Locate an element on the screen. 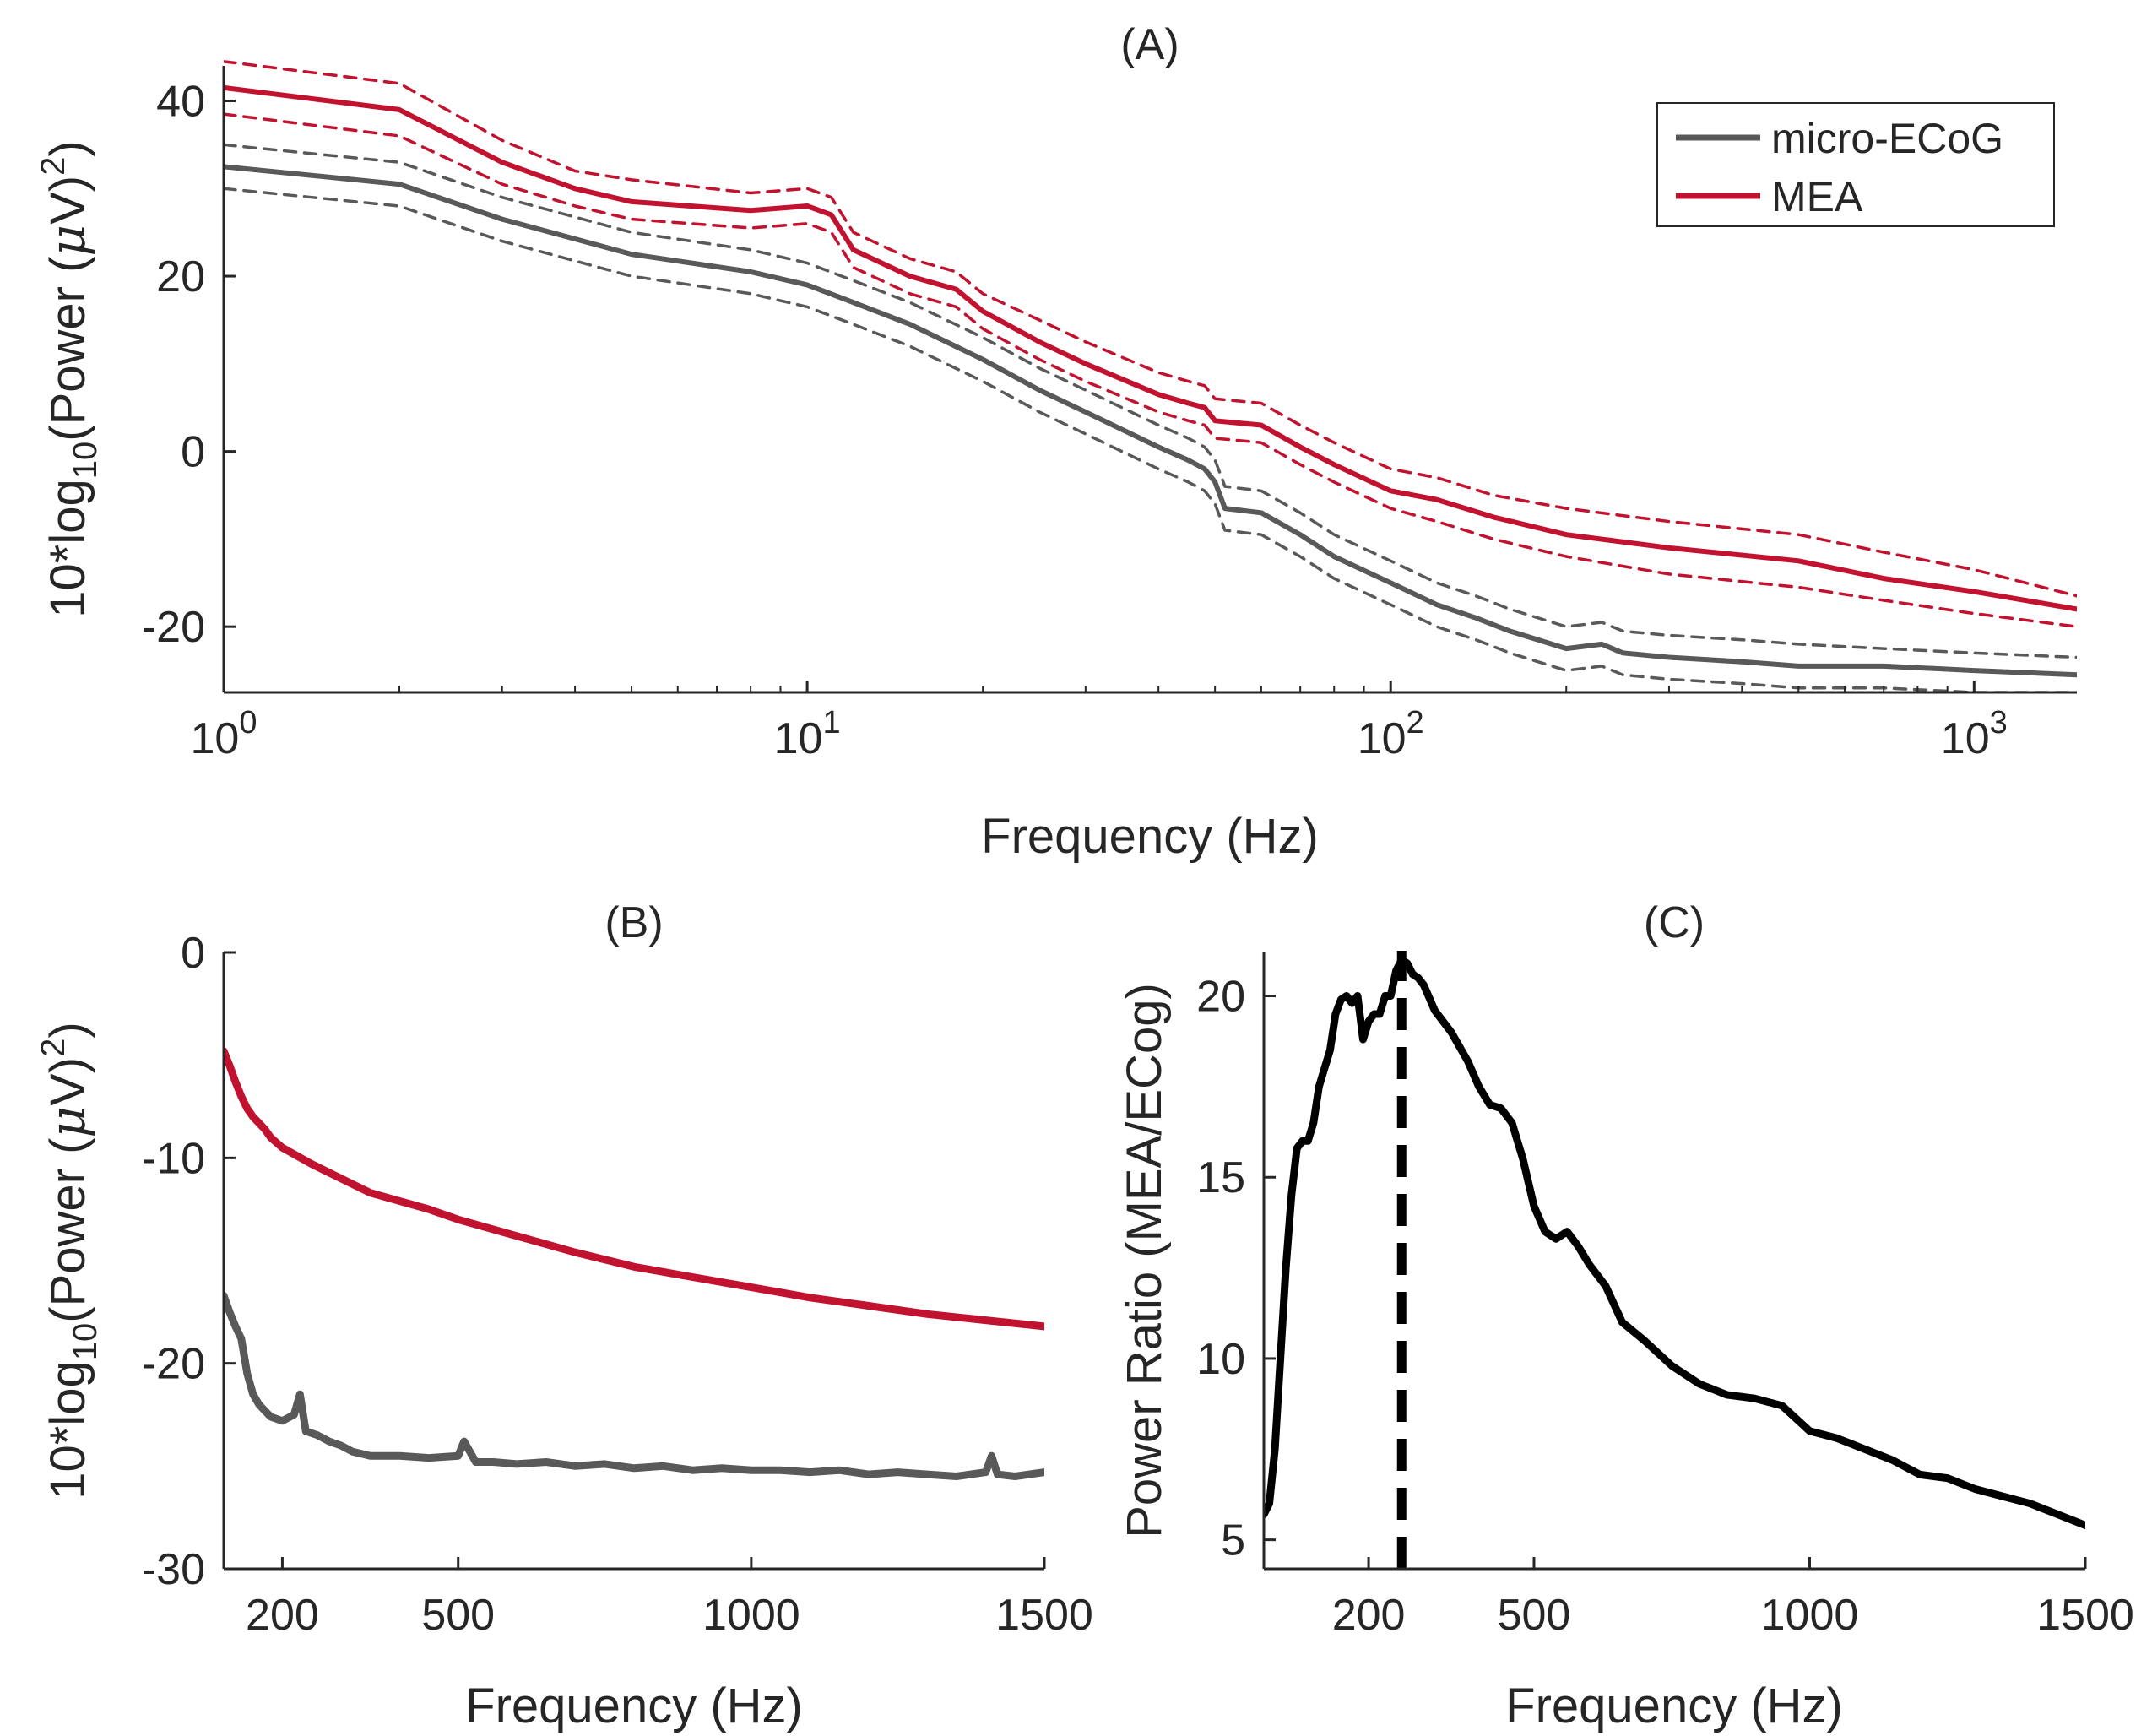 The height and width of the screenshot is (1736, 2152). legend-label-micro-ecog: micro-ECoG is located at coordinates (1887, 138).